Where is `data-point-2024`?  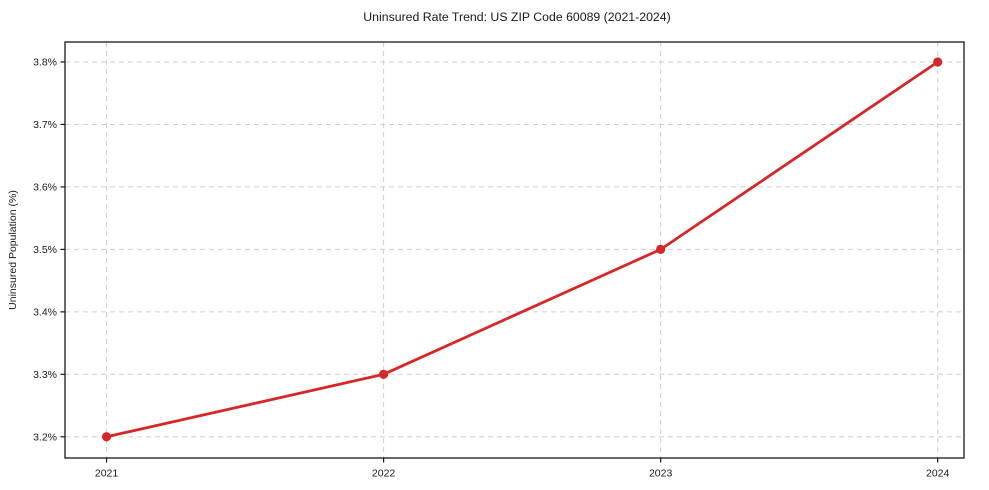 data-point-2024 is located at coordinates (938, 62).